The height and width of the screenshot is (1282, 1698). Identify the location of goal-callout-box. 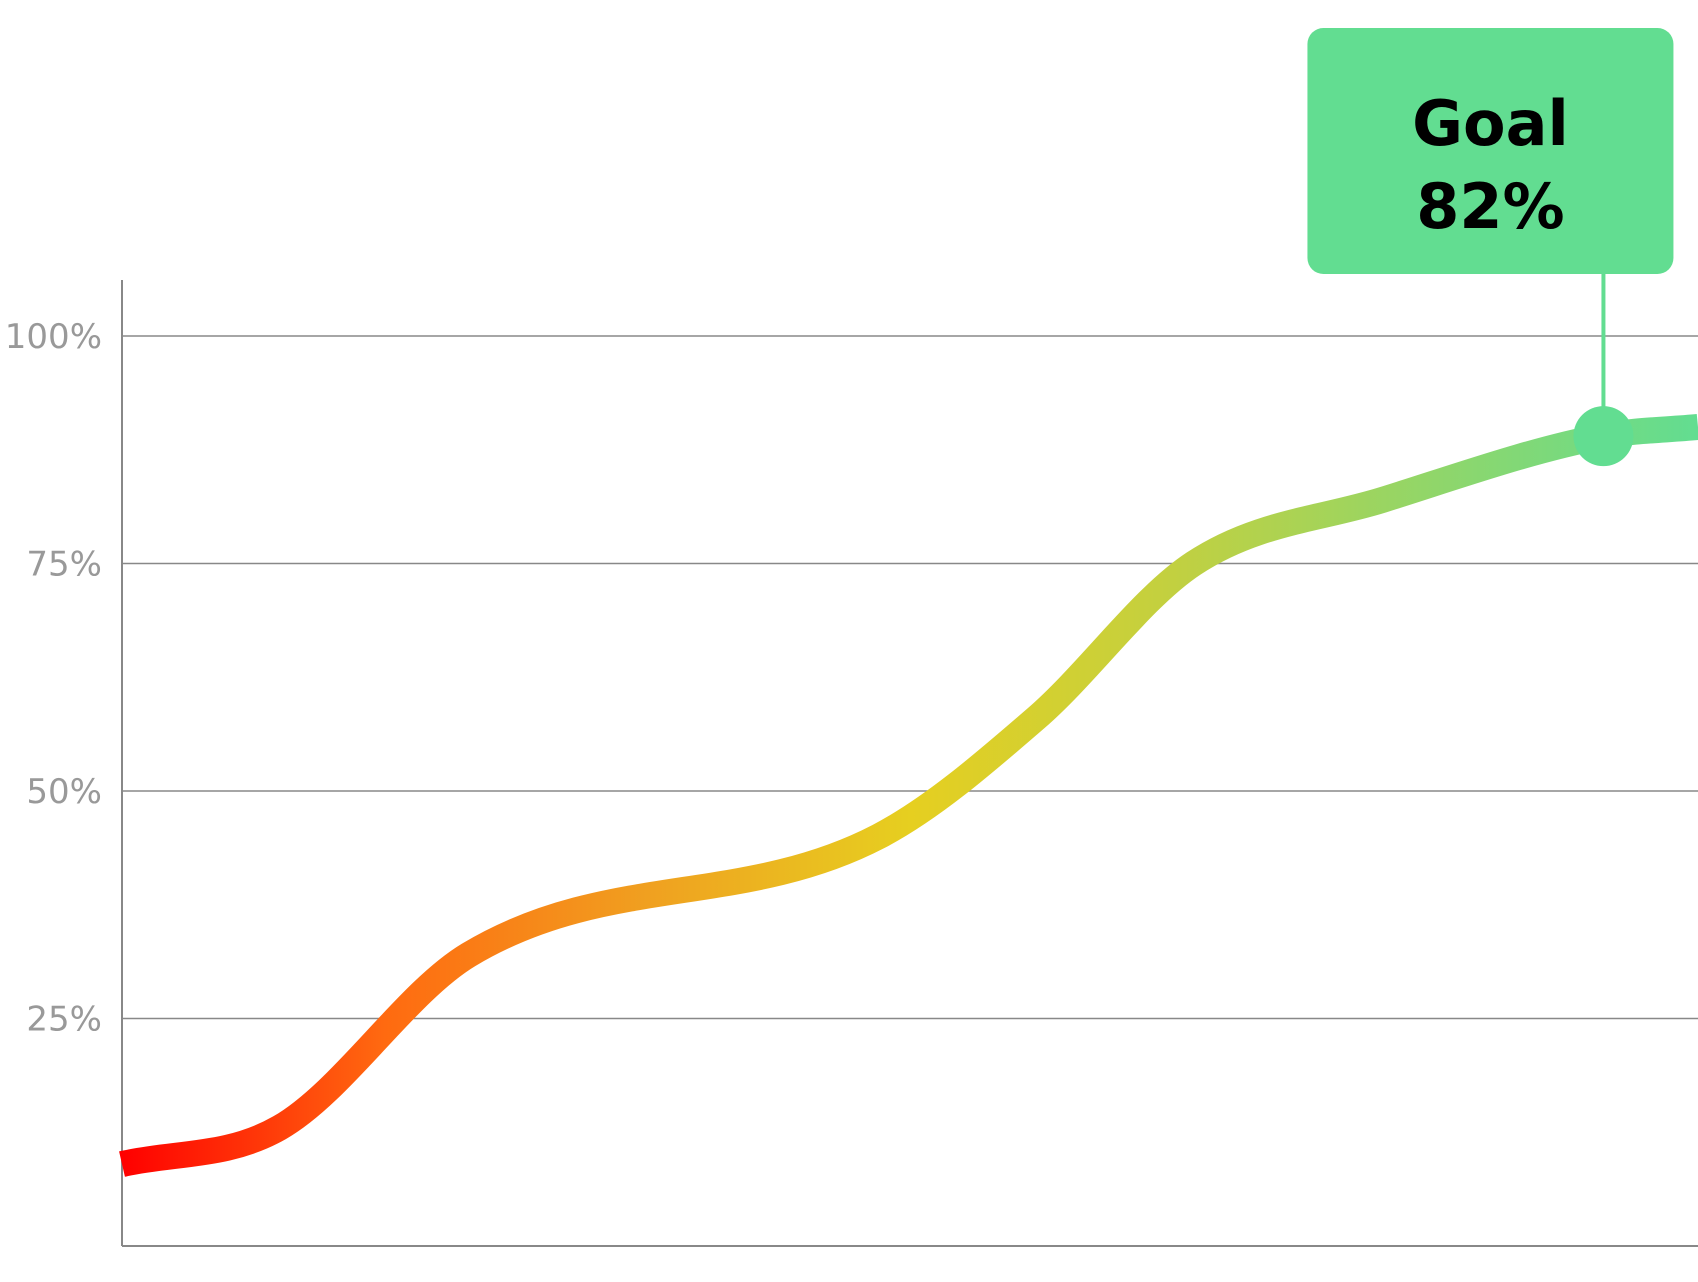
(1490, 151).